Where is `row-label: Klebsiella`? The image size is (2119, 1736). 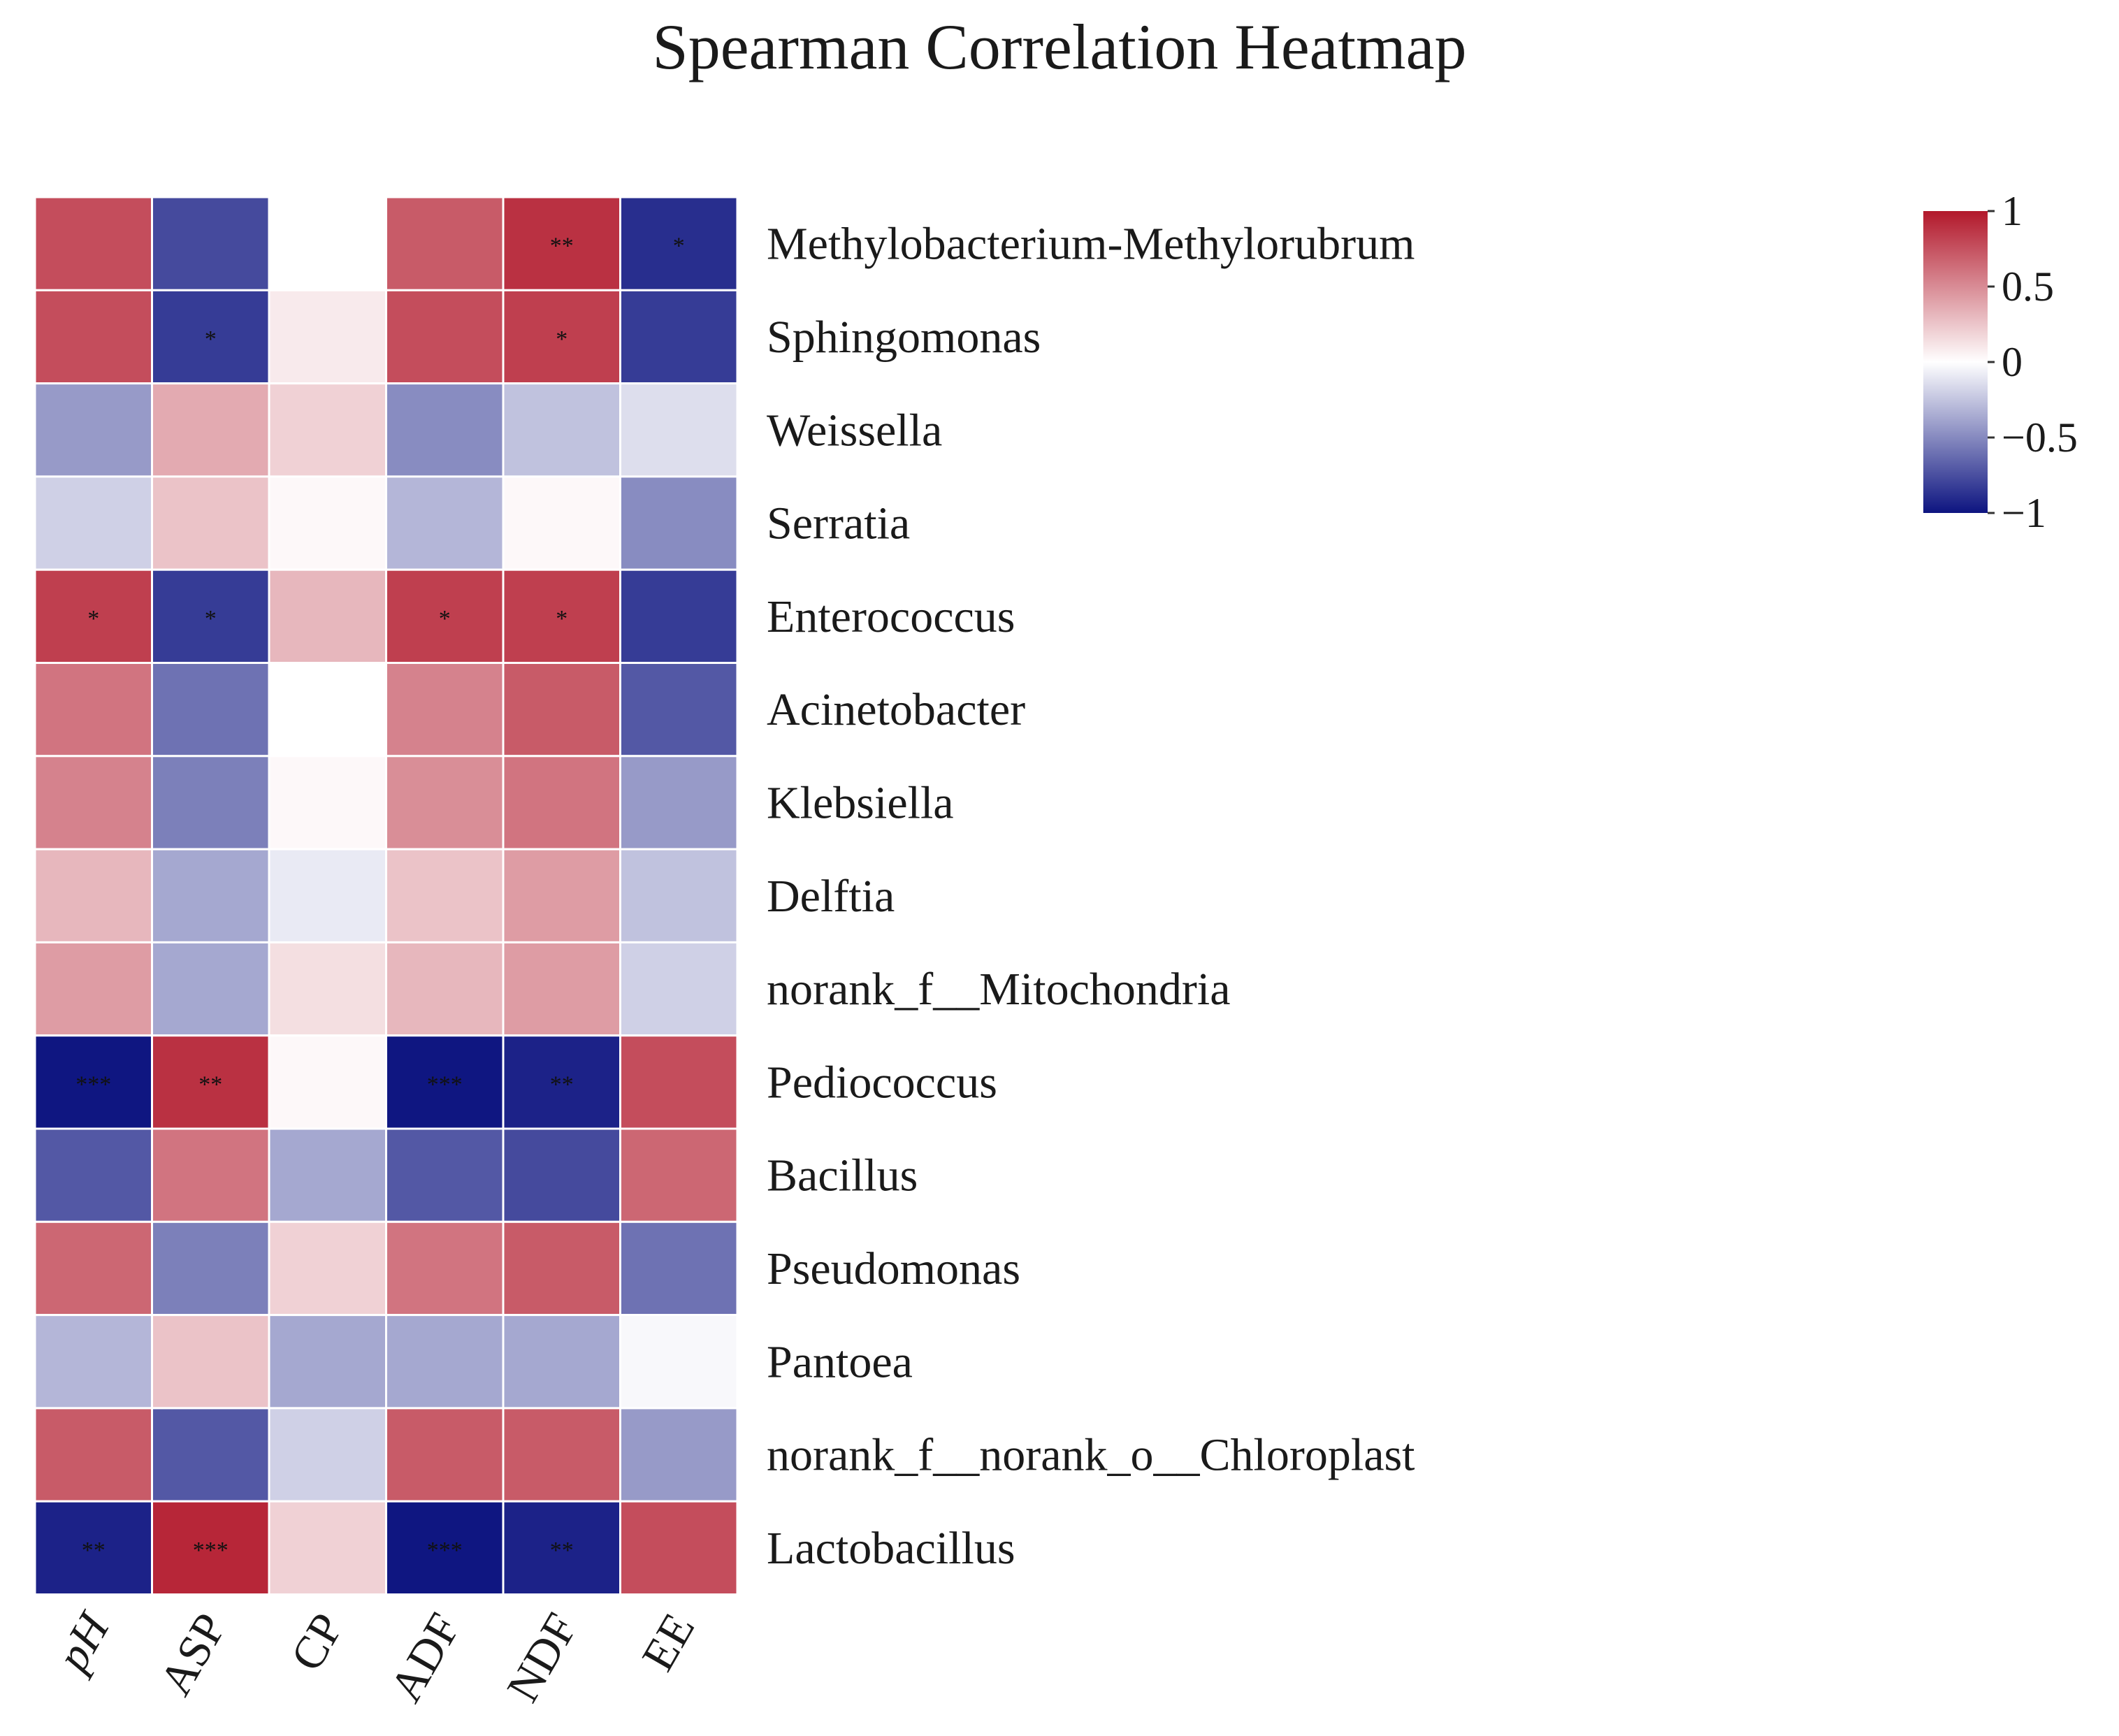 row-label: Klebsiella is located at coordinates (861, 802).